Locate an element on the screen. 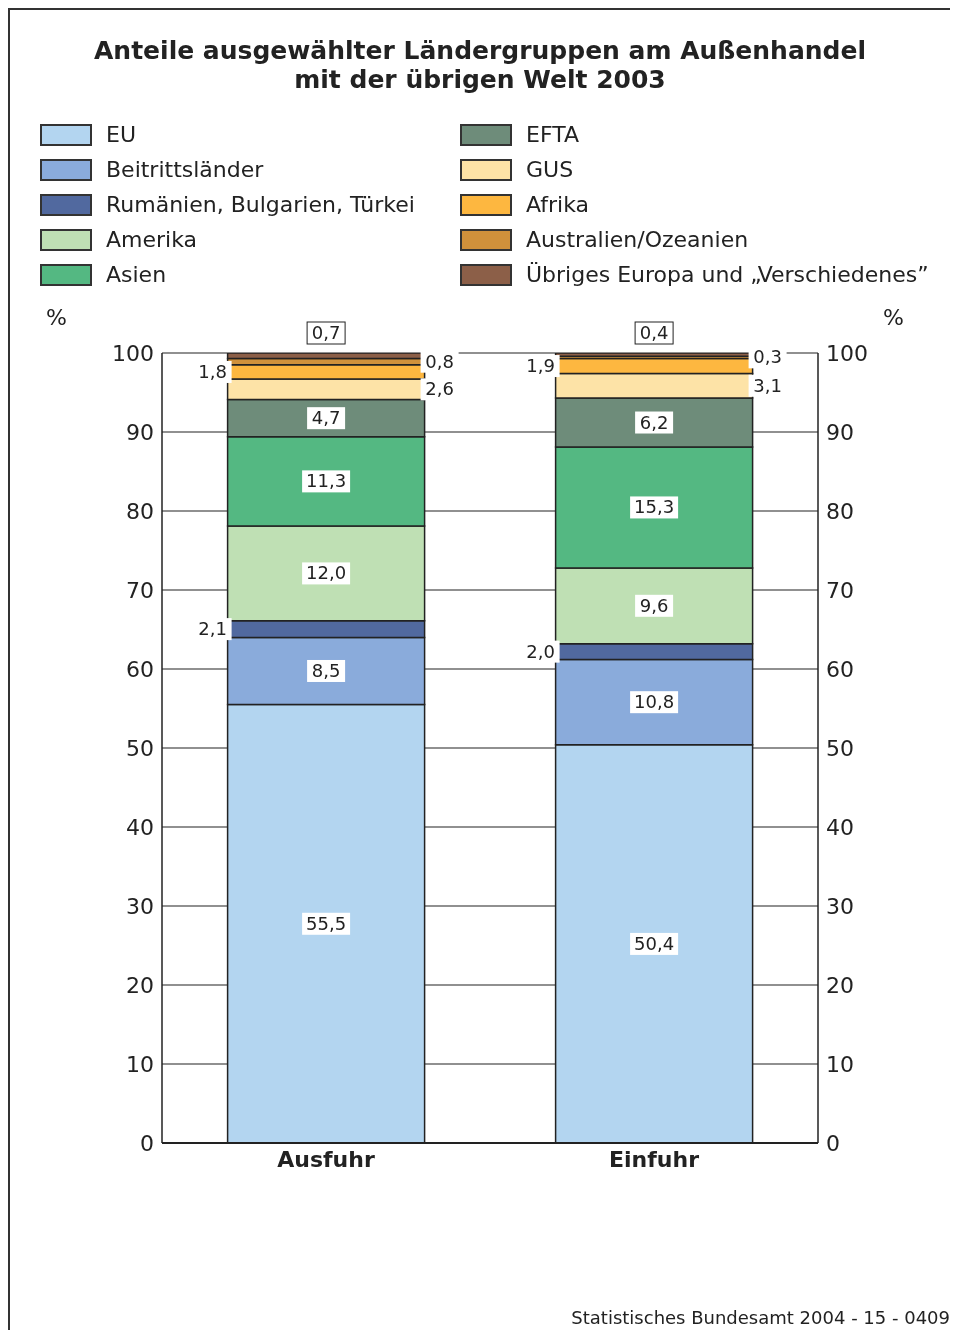 This screenshot has height=1338, width=958. data-label: 3,1 is located at coordinates (767, 385).